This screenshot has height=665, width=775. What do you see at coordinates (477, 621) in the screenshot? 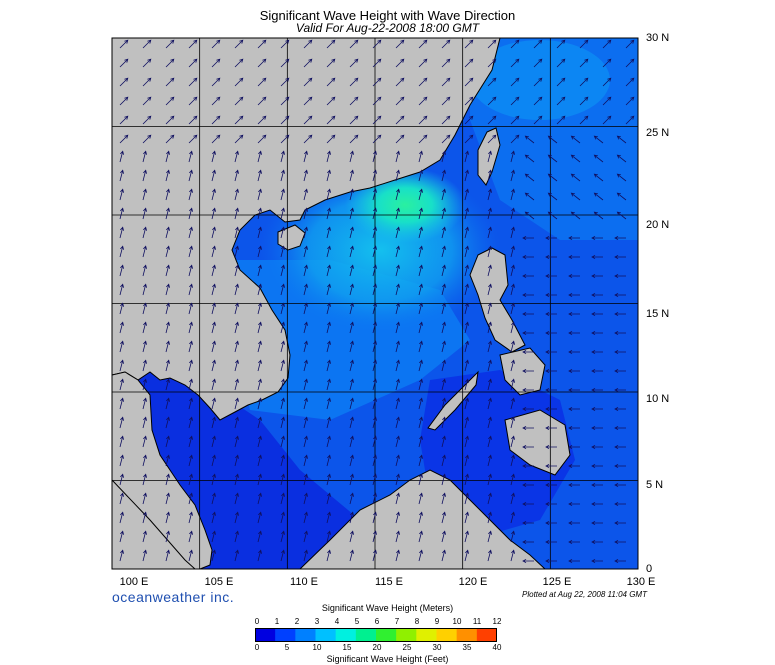
I see `meters-tick-label: 11` at bounding box center [477, 621].